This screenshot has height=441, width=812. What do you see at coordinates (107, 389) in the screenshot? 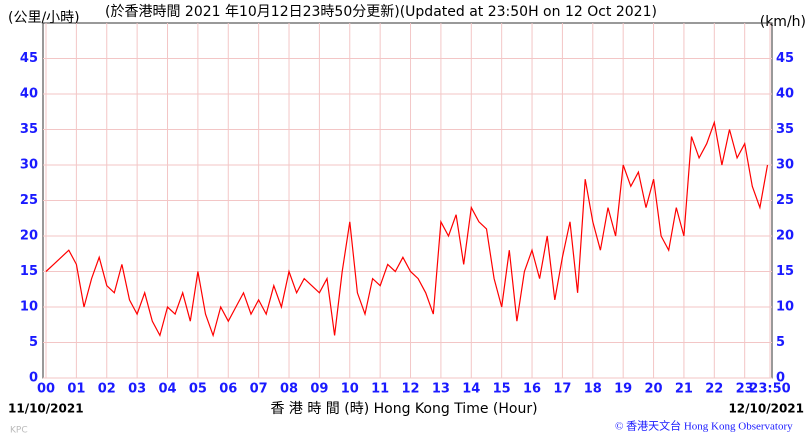
I see `x-tick-label: 02` at bounding box center [107, 389].